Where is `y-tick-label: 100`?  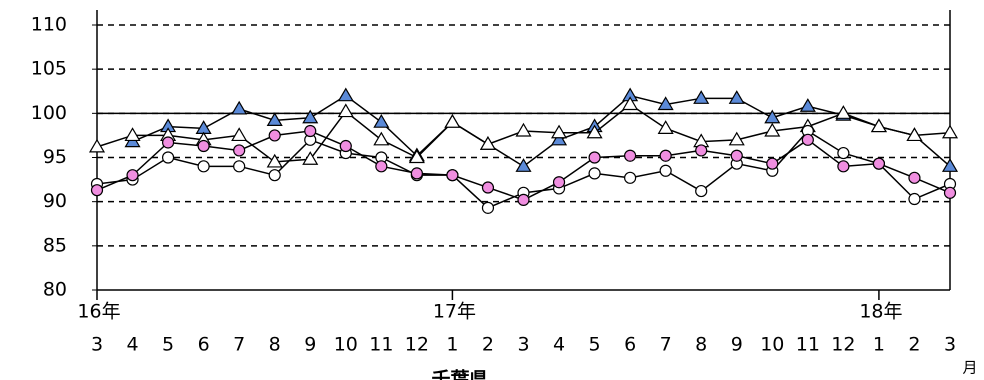
y-tick-label: 100 is located at coordinates (49, 113).